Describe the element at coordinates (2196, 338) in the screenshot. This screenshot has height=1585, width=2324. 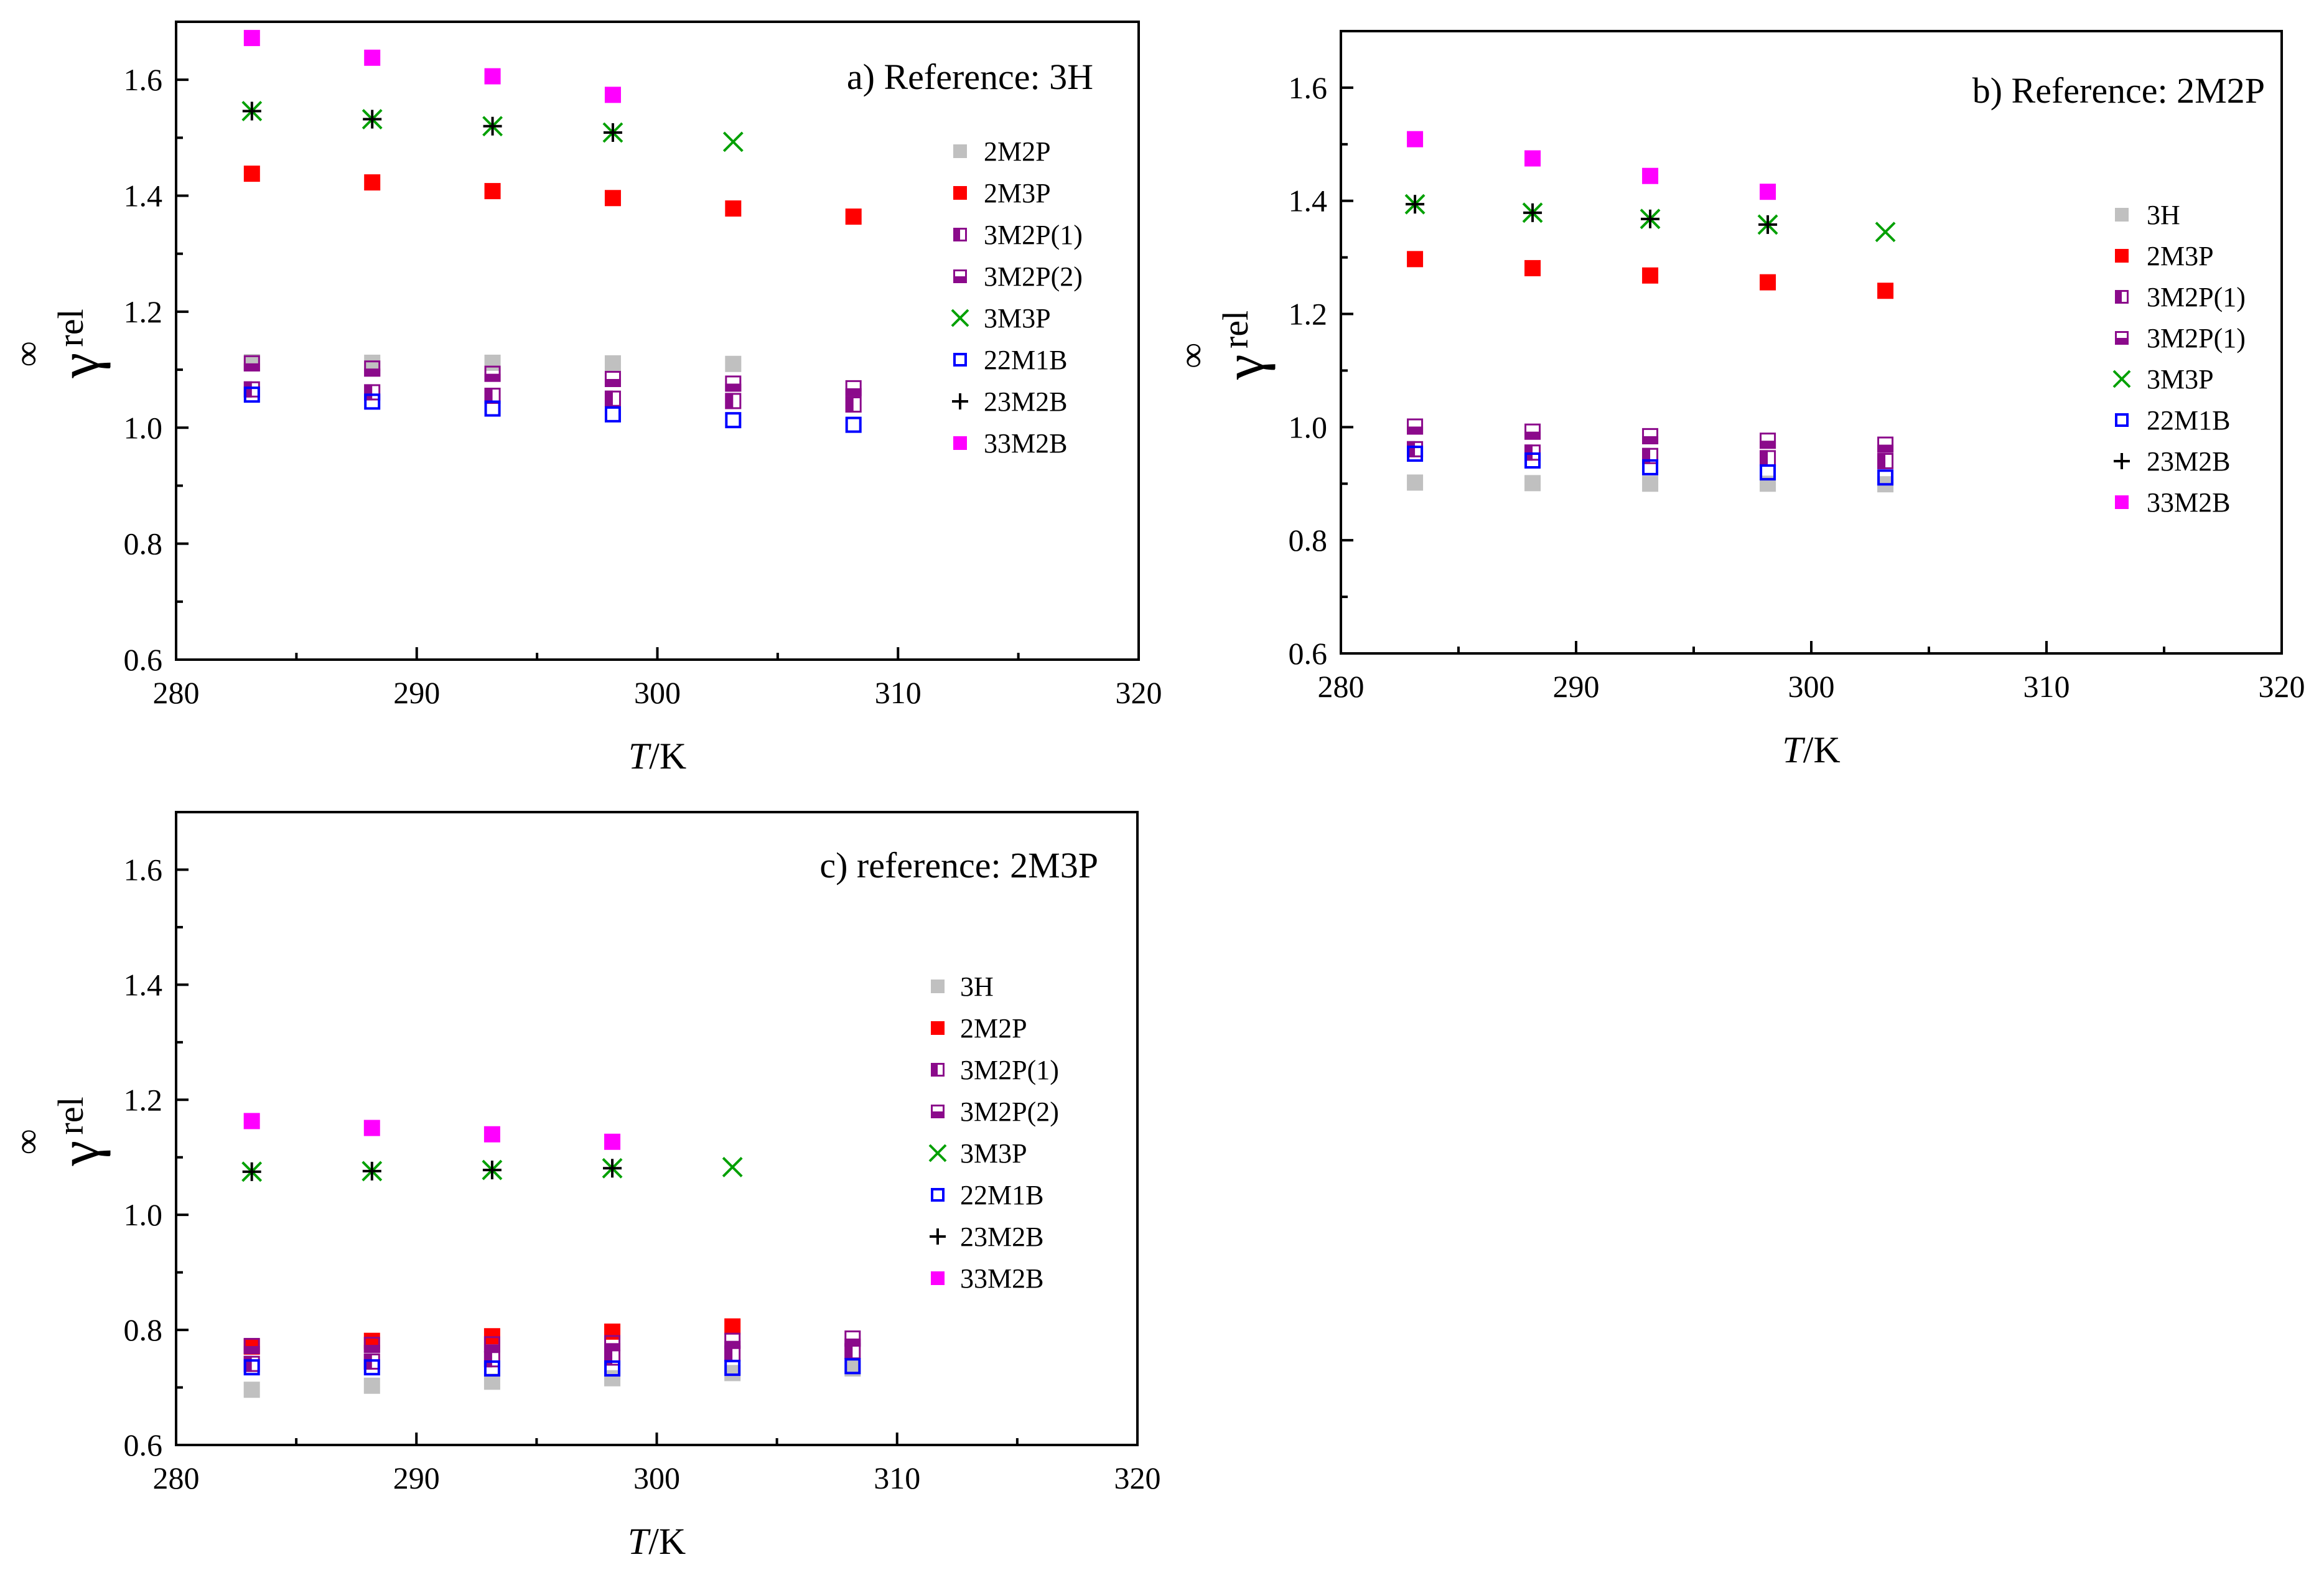
I see `legend-label: 3M2P(1)` at that location.